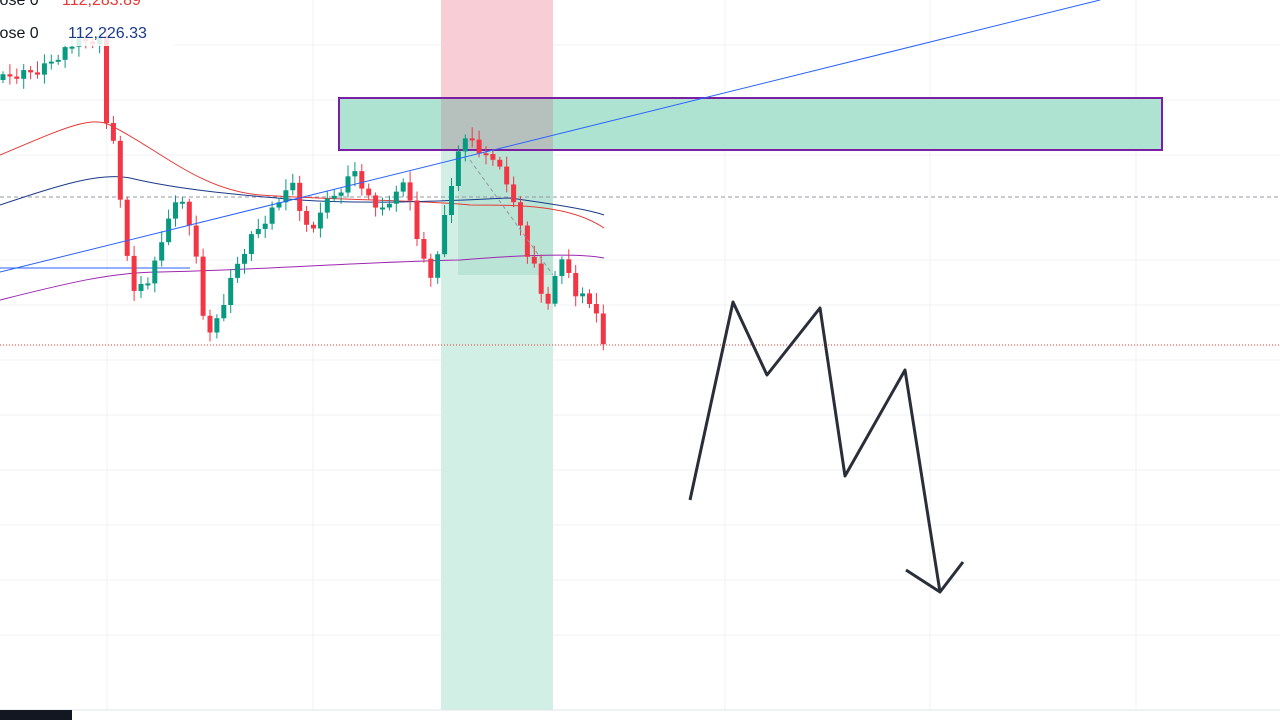 The image size is (1280, 720). I want to click on drawn-pattern, so click(815, 446).